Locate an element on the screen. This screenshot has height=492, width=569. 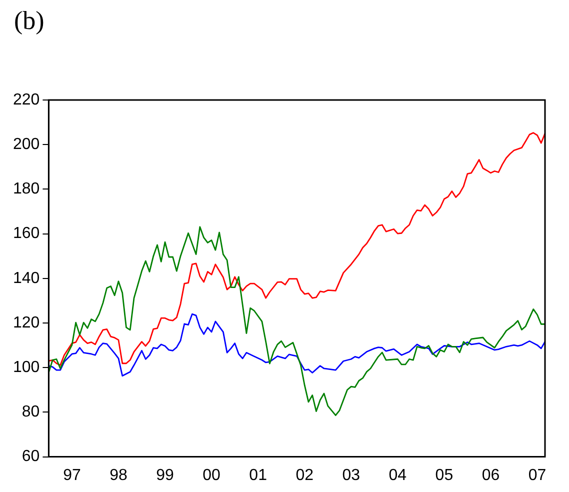
y-tick-label: 100 is located at coordinates (26, 367).